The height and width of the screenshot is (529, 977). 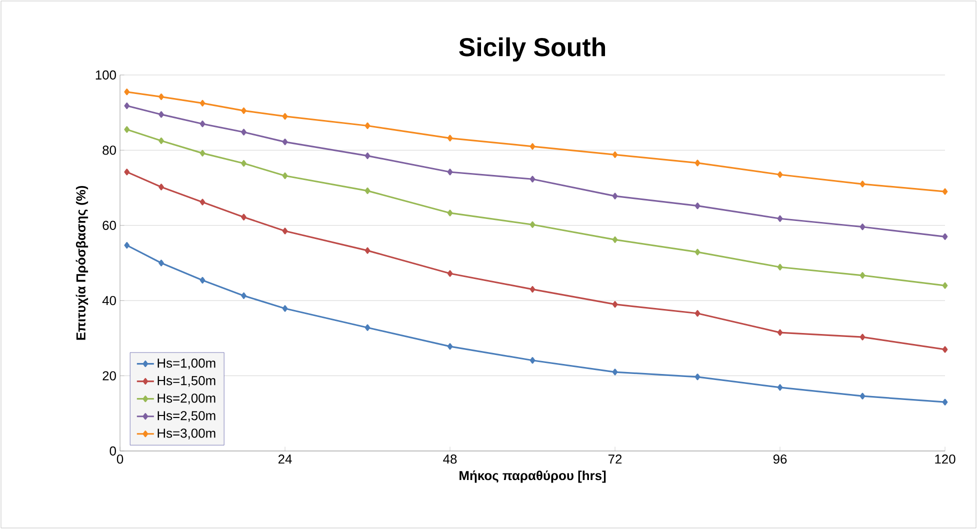 What do you see at coordinates (109, 150) in the screenshot?
I see `y-tick-label: 80` at bounding box center [109, 150].